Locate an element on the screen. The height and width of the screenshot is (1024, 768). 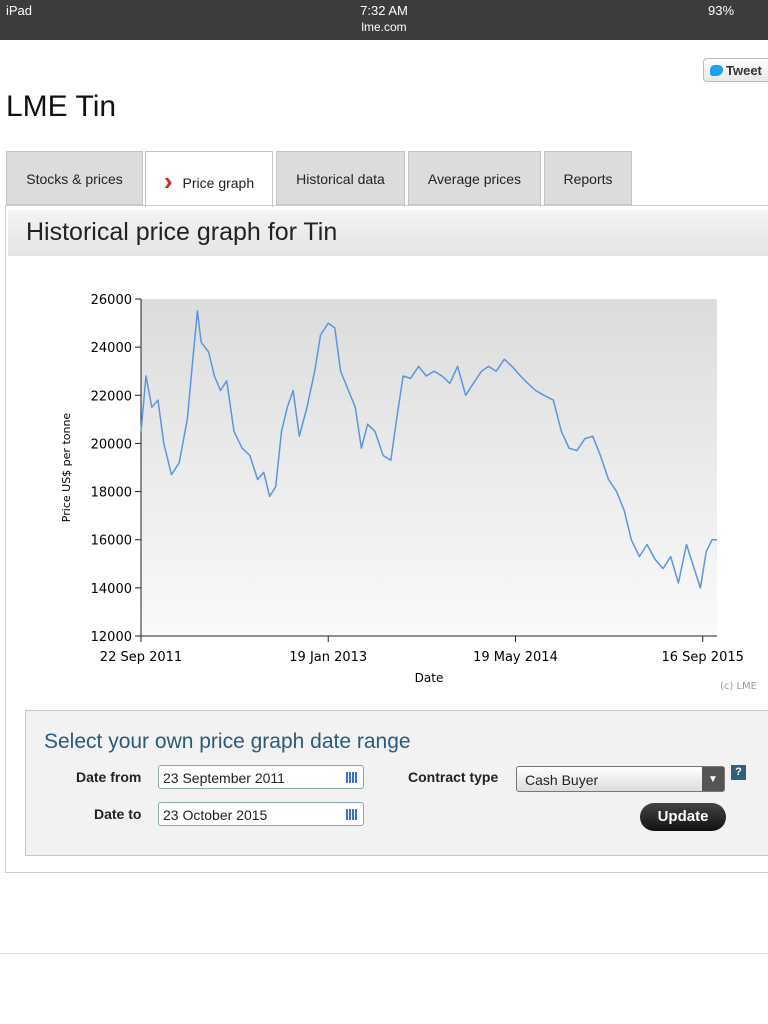
help-icon: ? is located at coordinates (738, 772).